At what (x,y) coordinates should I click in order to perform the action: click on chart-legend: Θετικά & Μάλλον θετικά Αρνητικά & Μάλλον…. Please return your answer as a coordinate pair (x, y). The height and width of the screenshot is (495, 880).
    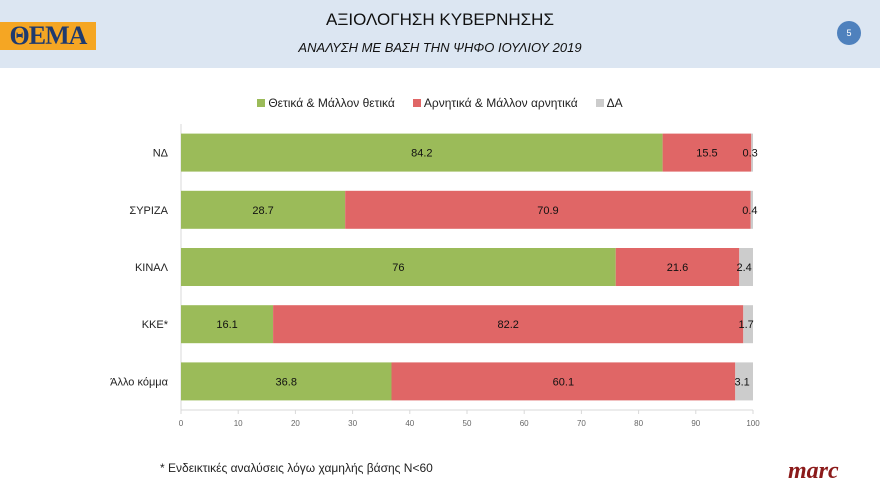
    Looking at the image, I should click on (440, 103).